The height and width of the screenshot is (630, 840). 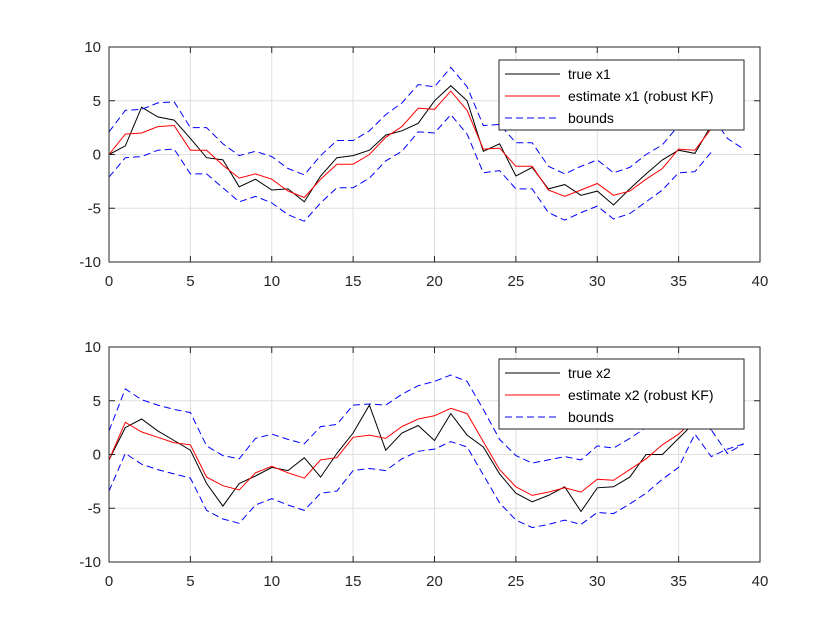 I want to click on legend: true x2 estimate x2 (robust KF) bounds, so click(x=621, y=394).